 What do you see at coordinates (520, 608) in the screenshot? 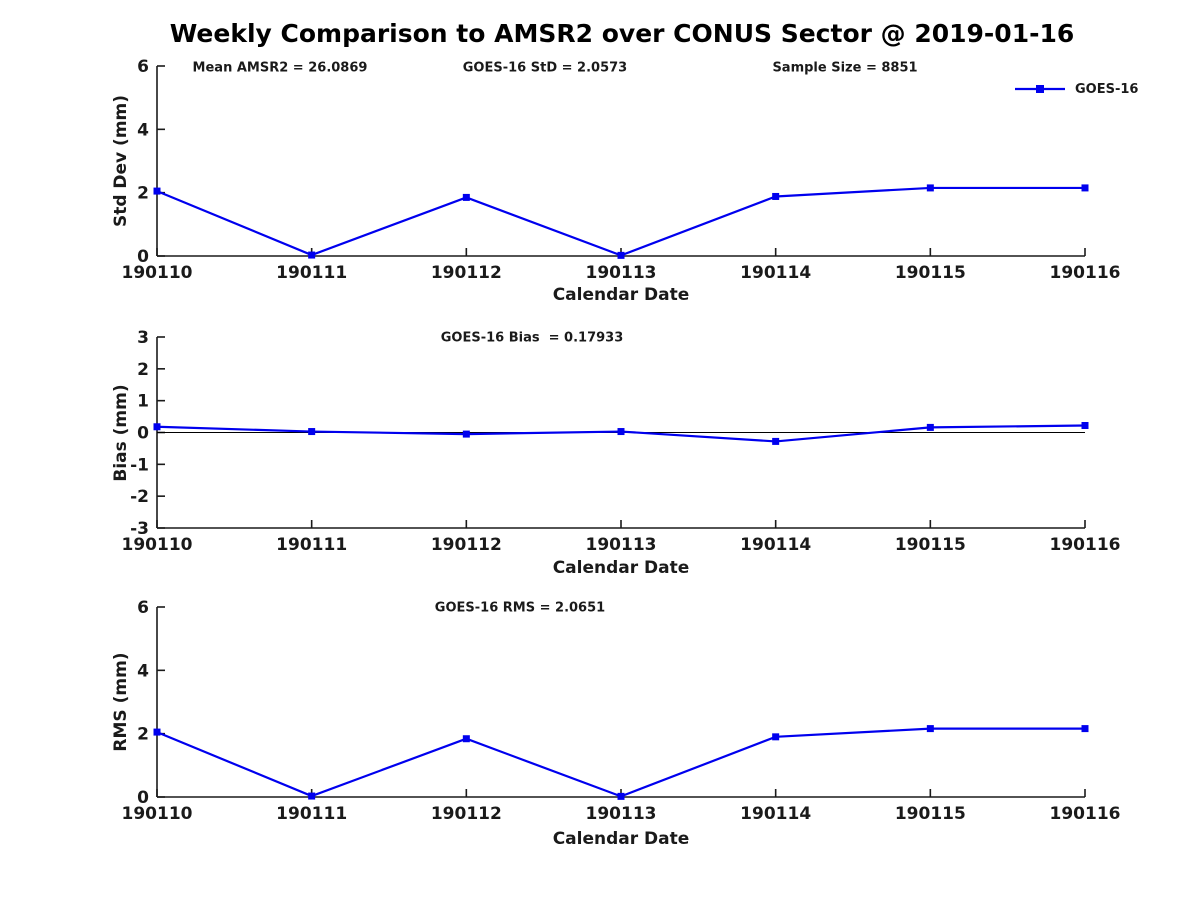
I see `annotation-goes16-rms: GOES-16 RMS = 2.0651` at bounding box center [520, 608].